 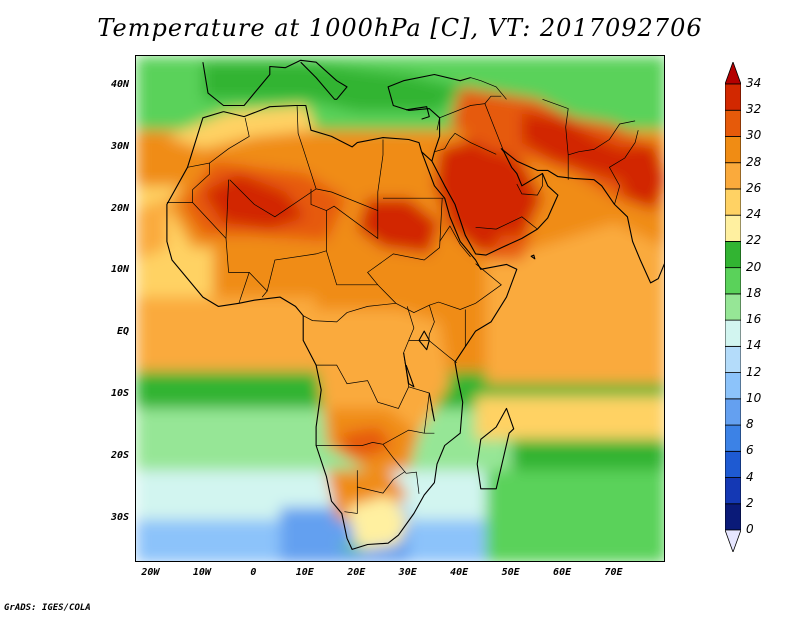 What do you see at coordinates (119, 84) in the screenshot?
I see `lat-tick-label: 40N` at bounding box center [119, 84].